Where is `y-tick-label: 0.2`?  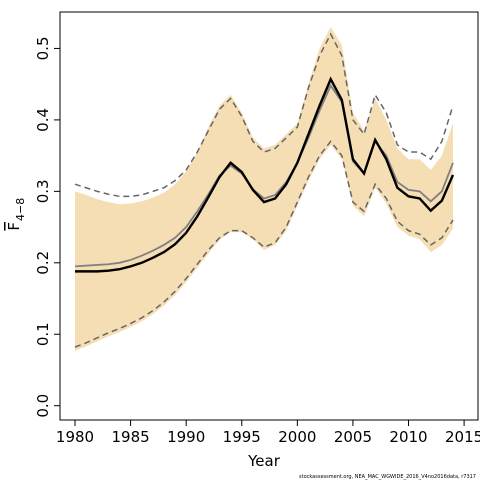 y-tick-label: 0.2 is located at coordinates (43, 263).